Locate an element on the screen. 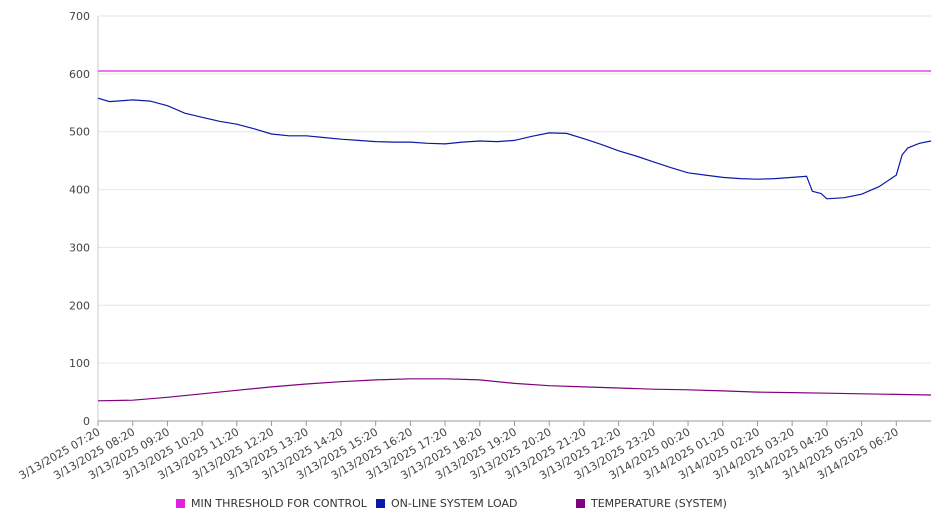 This screenshot has width=946, height=526. y-tick-label: 400 is located at coordinates (79, 190).